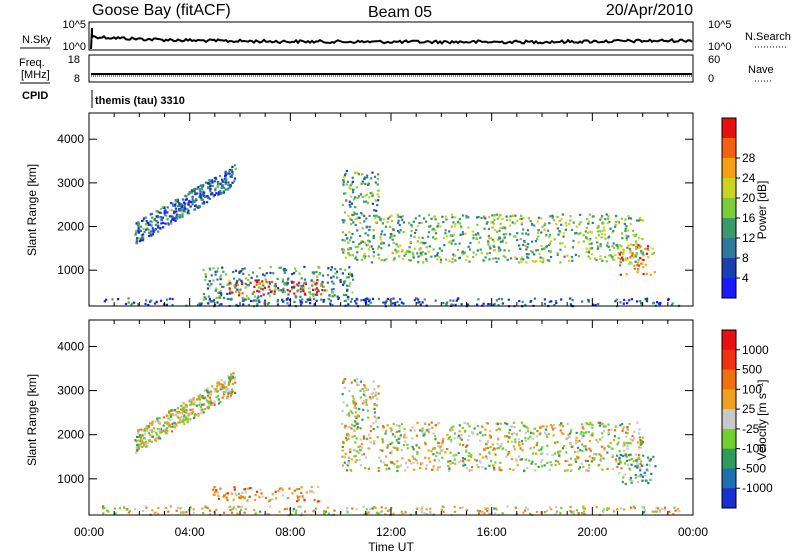 The width and height of the screenshot is (800, 554). What do you see at coordinates (391, 547) in the screenshot?
I see `time-axis-title: Time UT` at bounding box center [391, 547].